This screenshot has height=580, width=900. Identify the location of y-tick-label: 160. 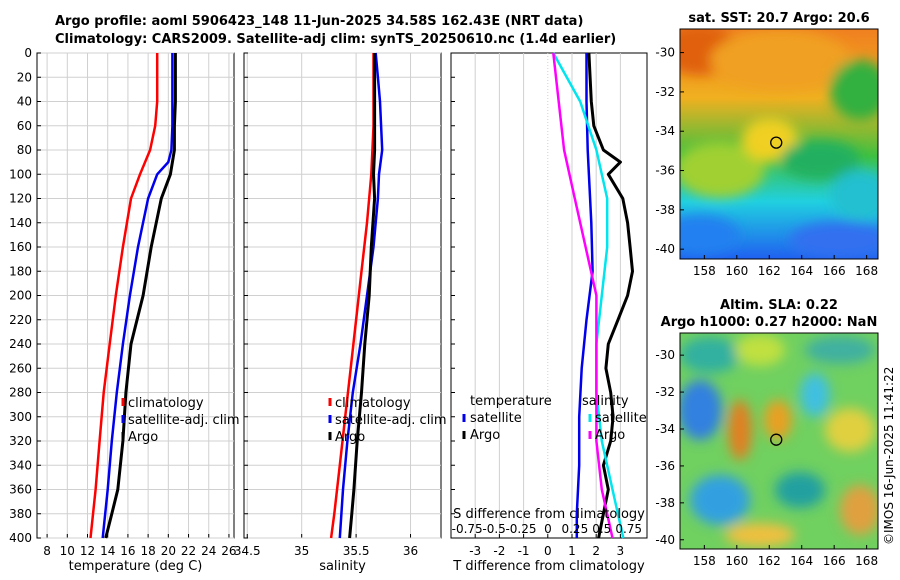
(20, 247).